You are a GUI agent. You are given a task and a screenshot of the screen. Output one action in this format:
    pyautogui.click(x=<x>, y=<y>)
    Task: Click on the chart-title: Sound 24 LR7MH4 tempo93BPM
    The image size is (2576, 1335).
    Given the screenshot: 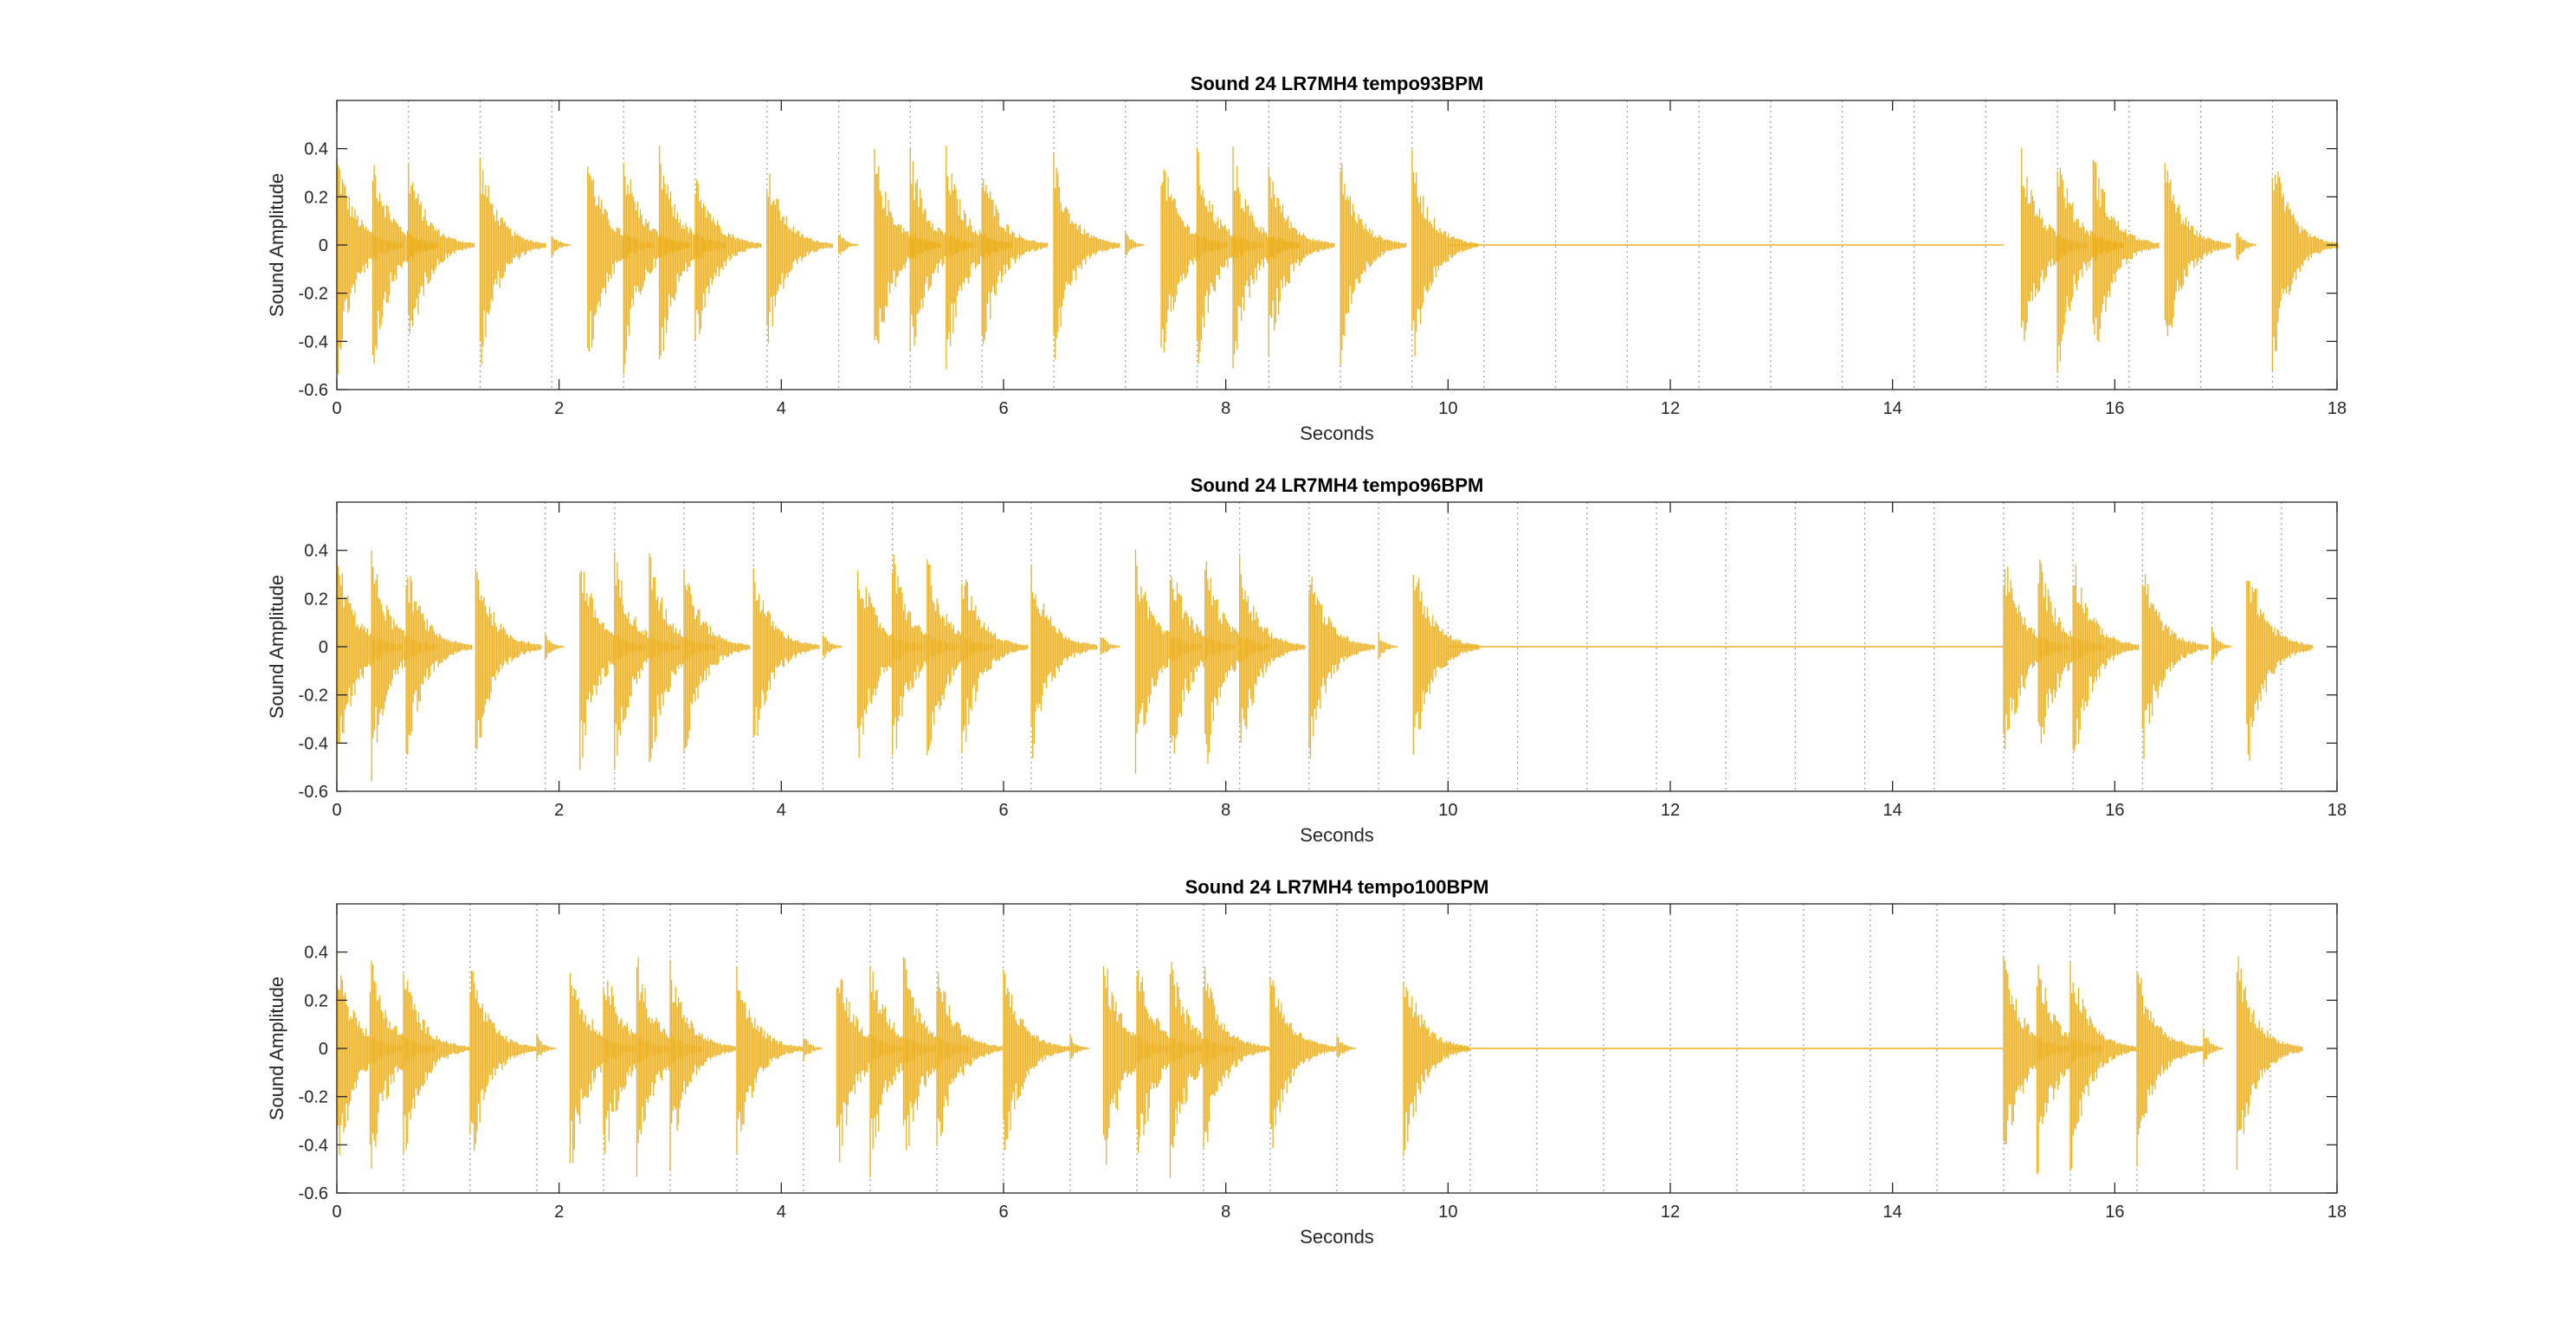 What is the action you would take?
    pyautogui.click(x=1337, y=83)
    